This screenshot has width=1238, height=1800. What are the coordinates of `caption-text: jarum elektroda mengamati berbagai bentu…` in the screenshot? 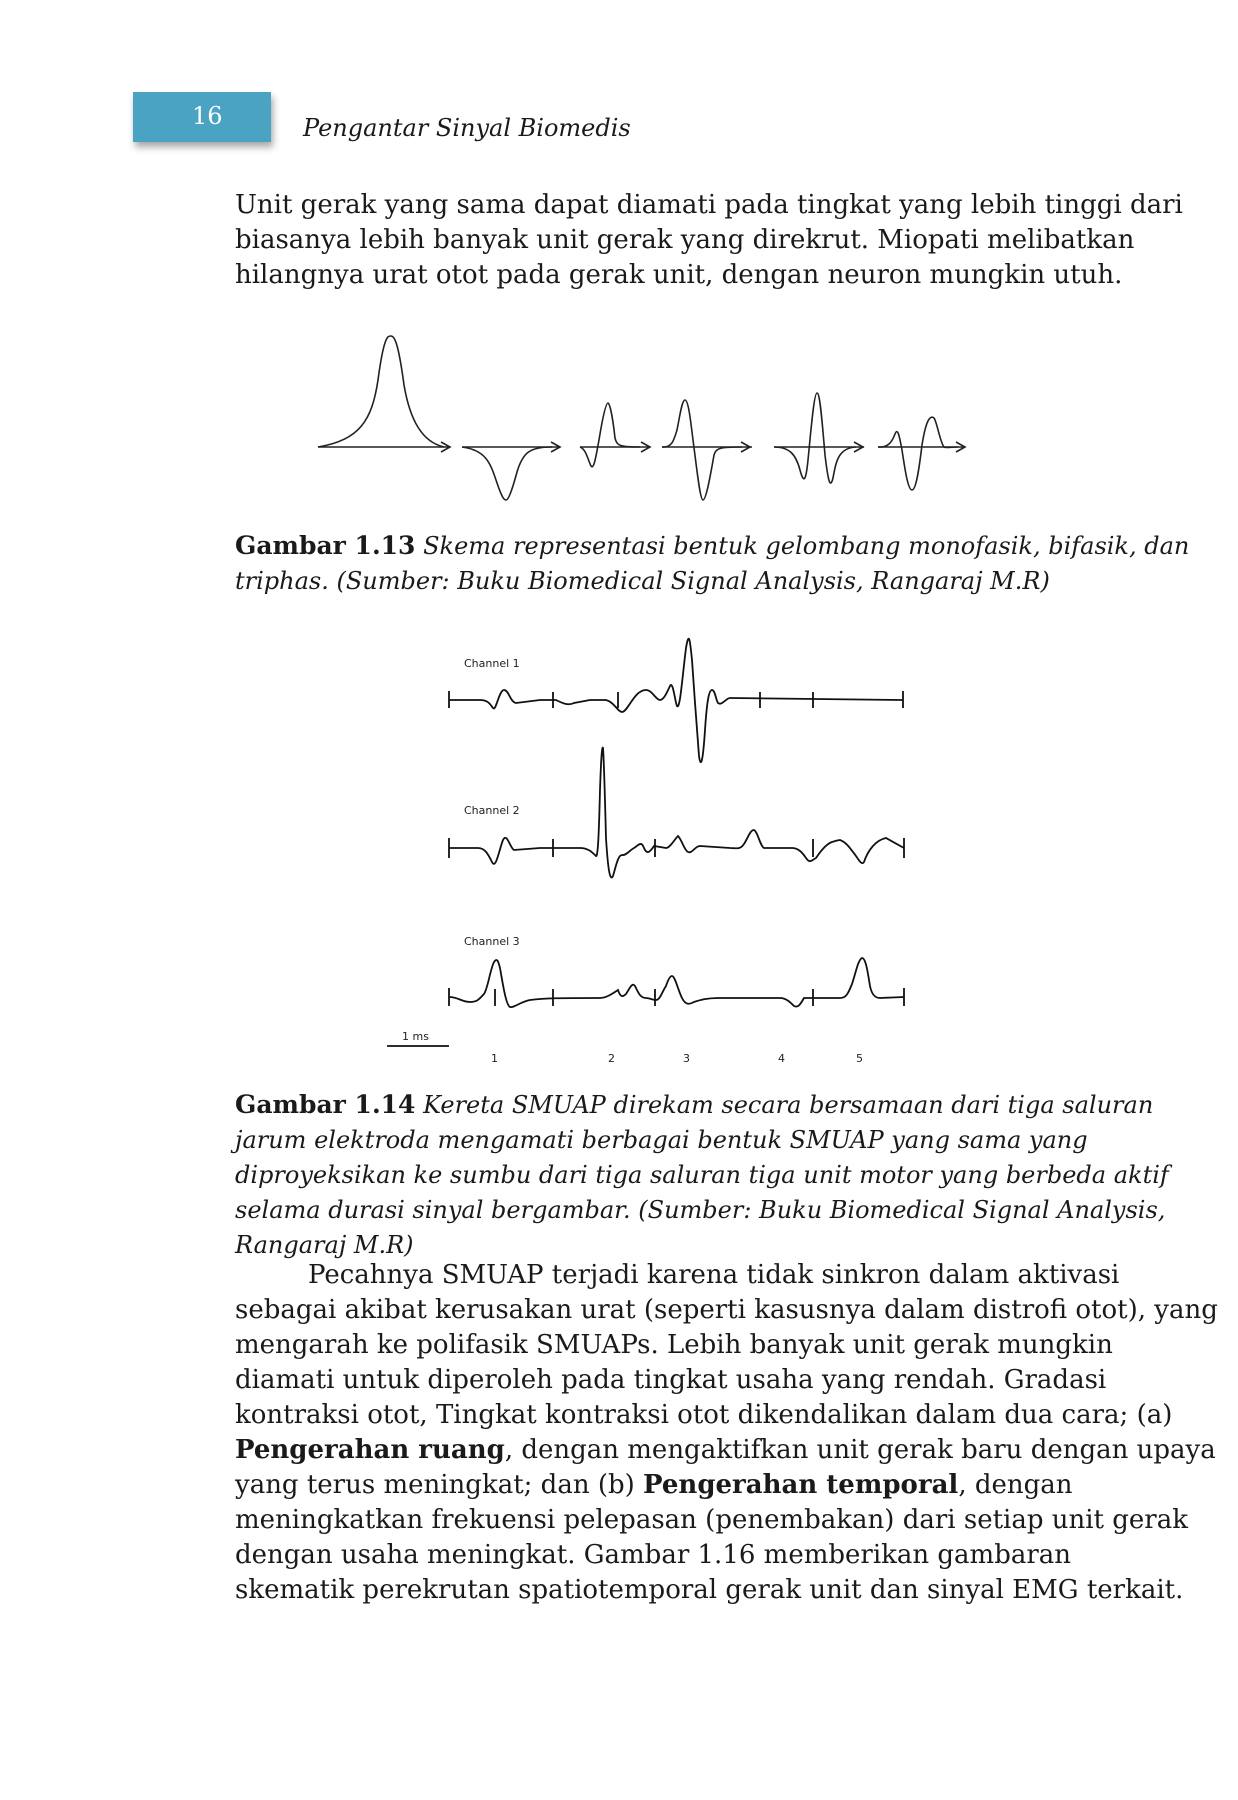 It's located at (661, 1140).